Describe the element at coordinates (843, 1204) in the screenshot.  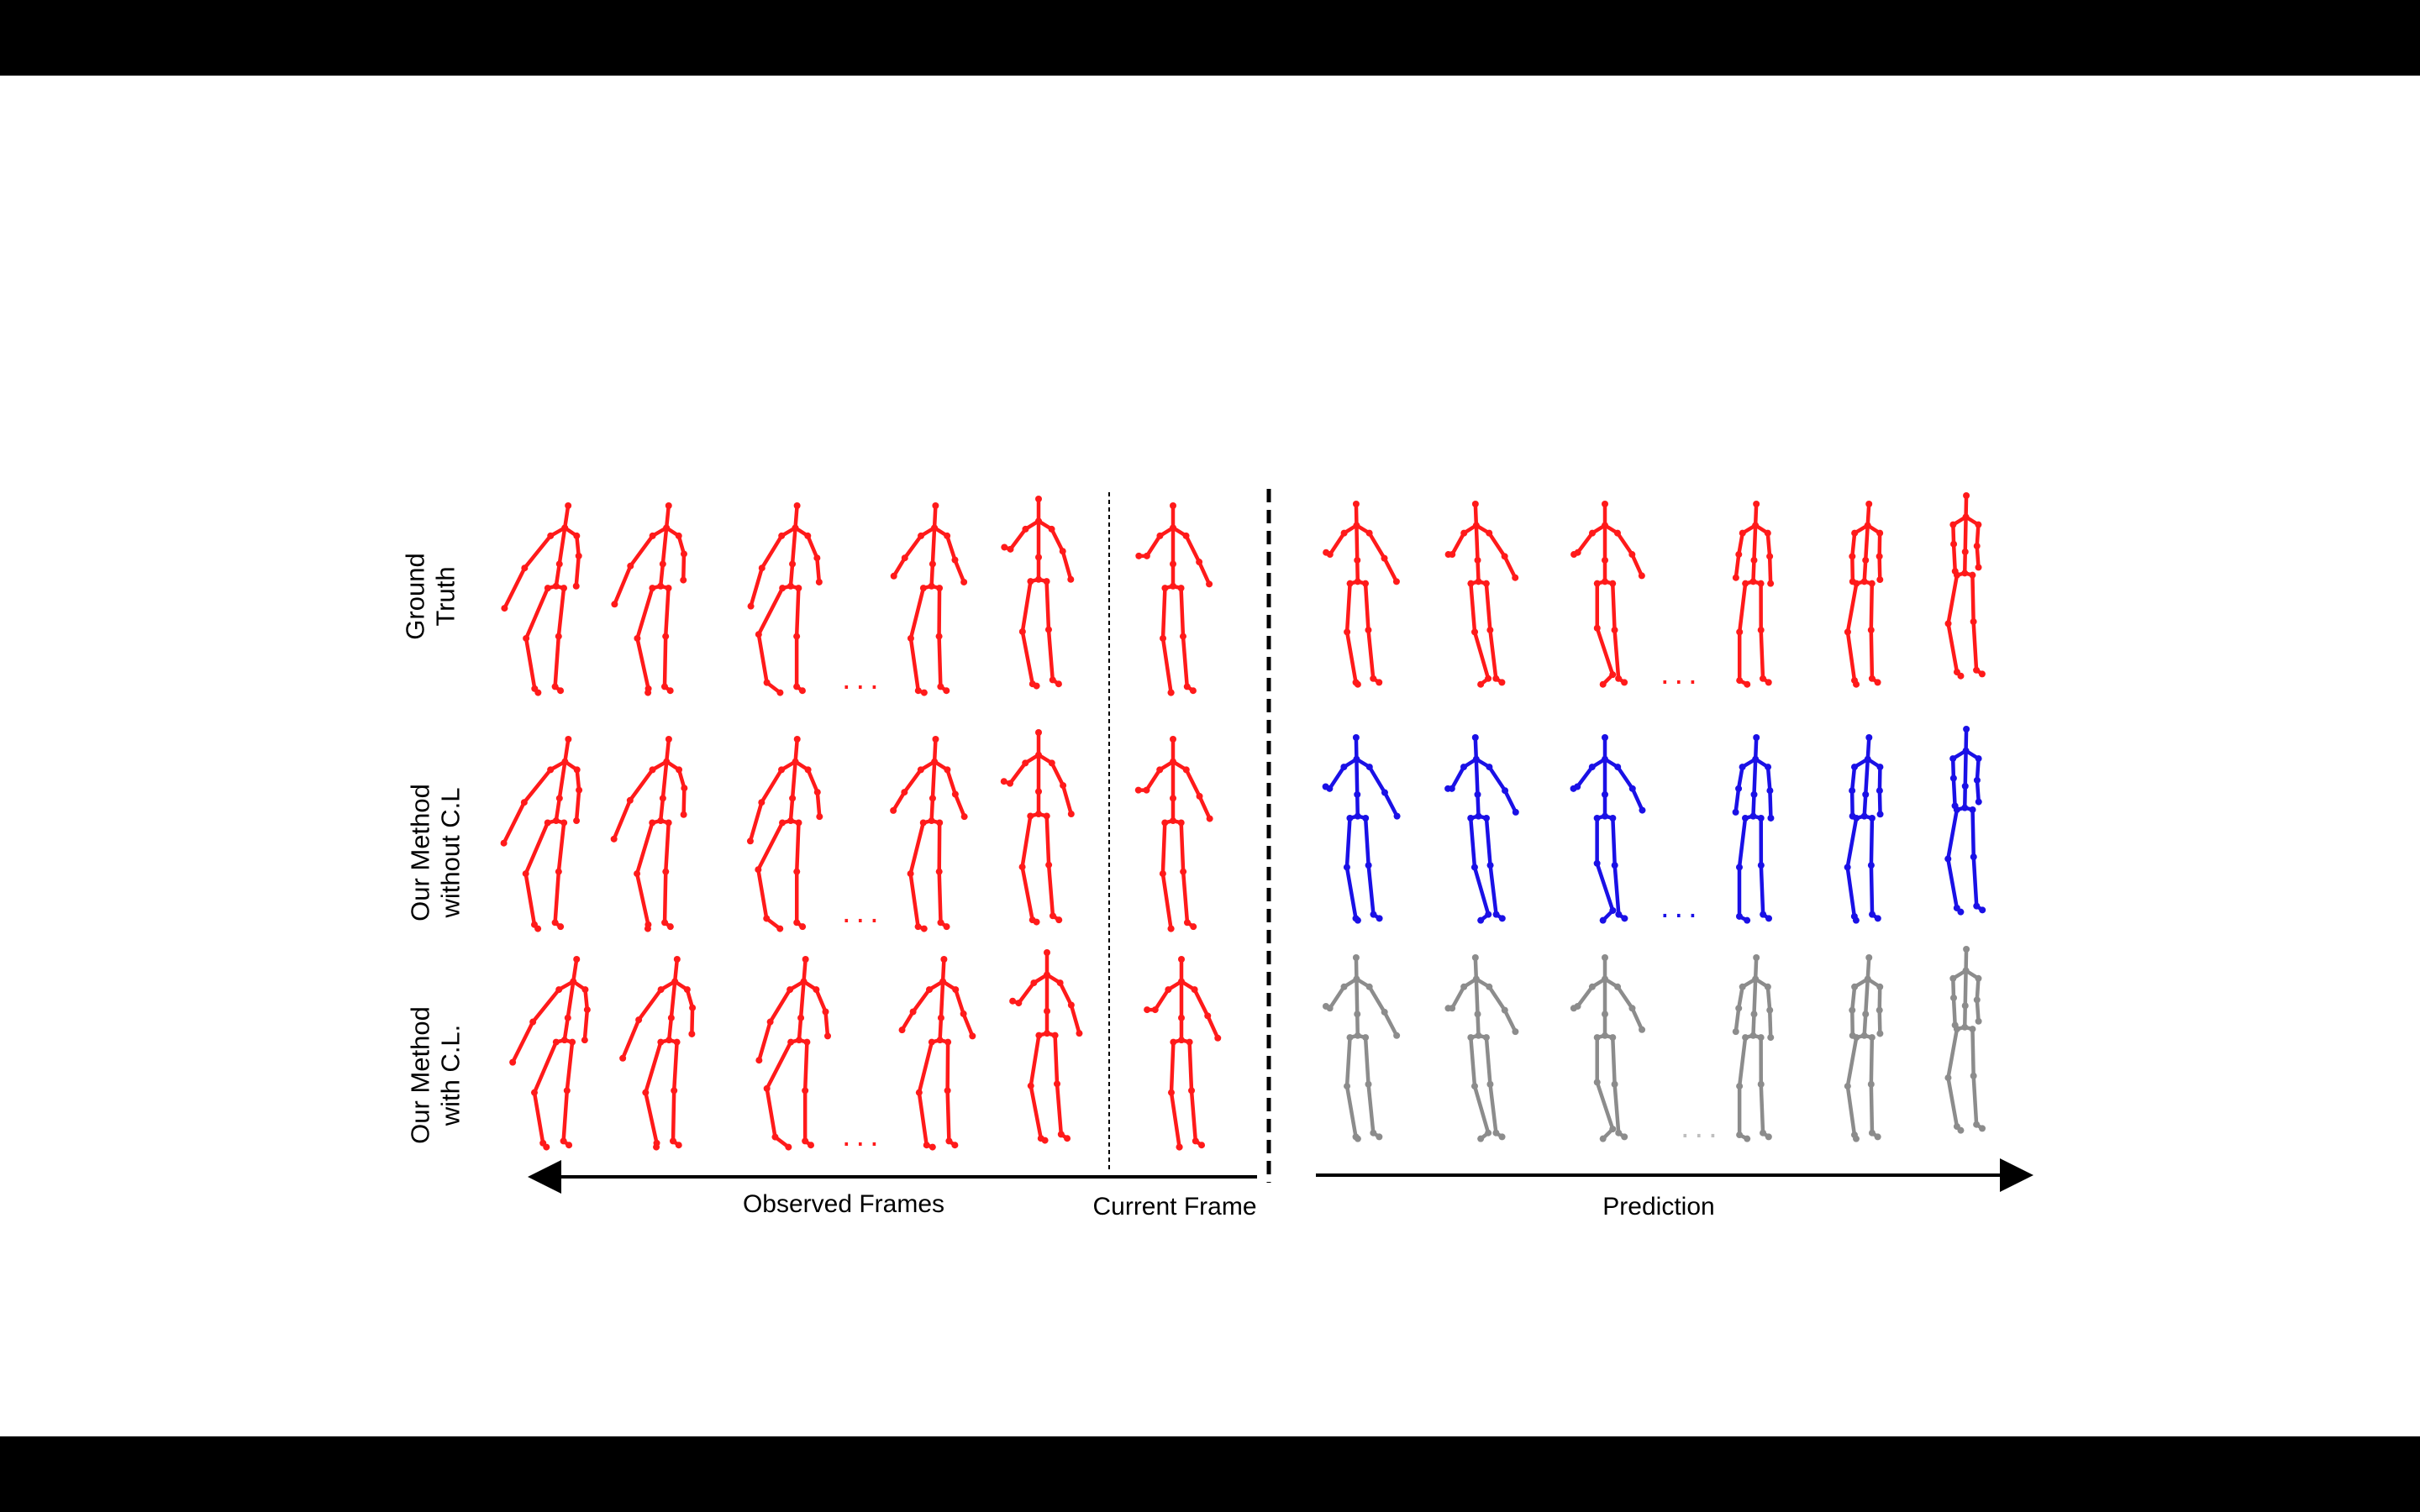
I see `observed-frames-label: Observed Frames` at that location.